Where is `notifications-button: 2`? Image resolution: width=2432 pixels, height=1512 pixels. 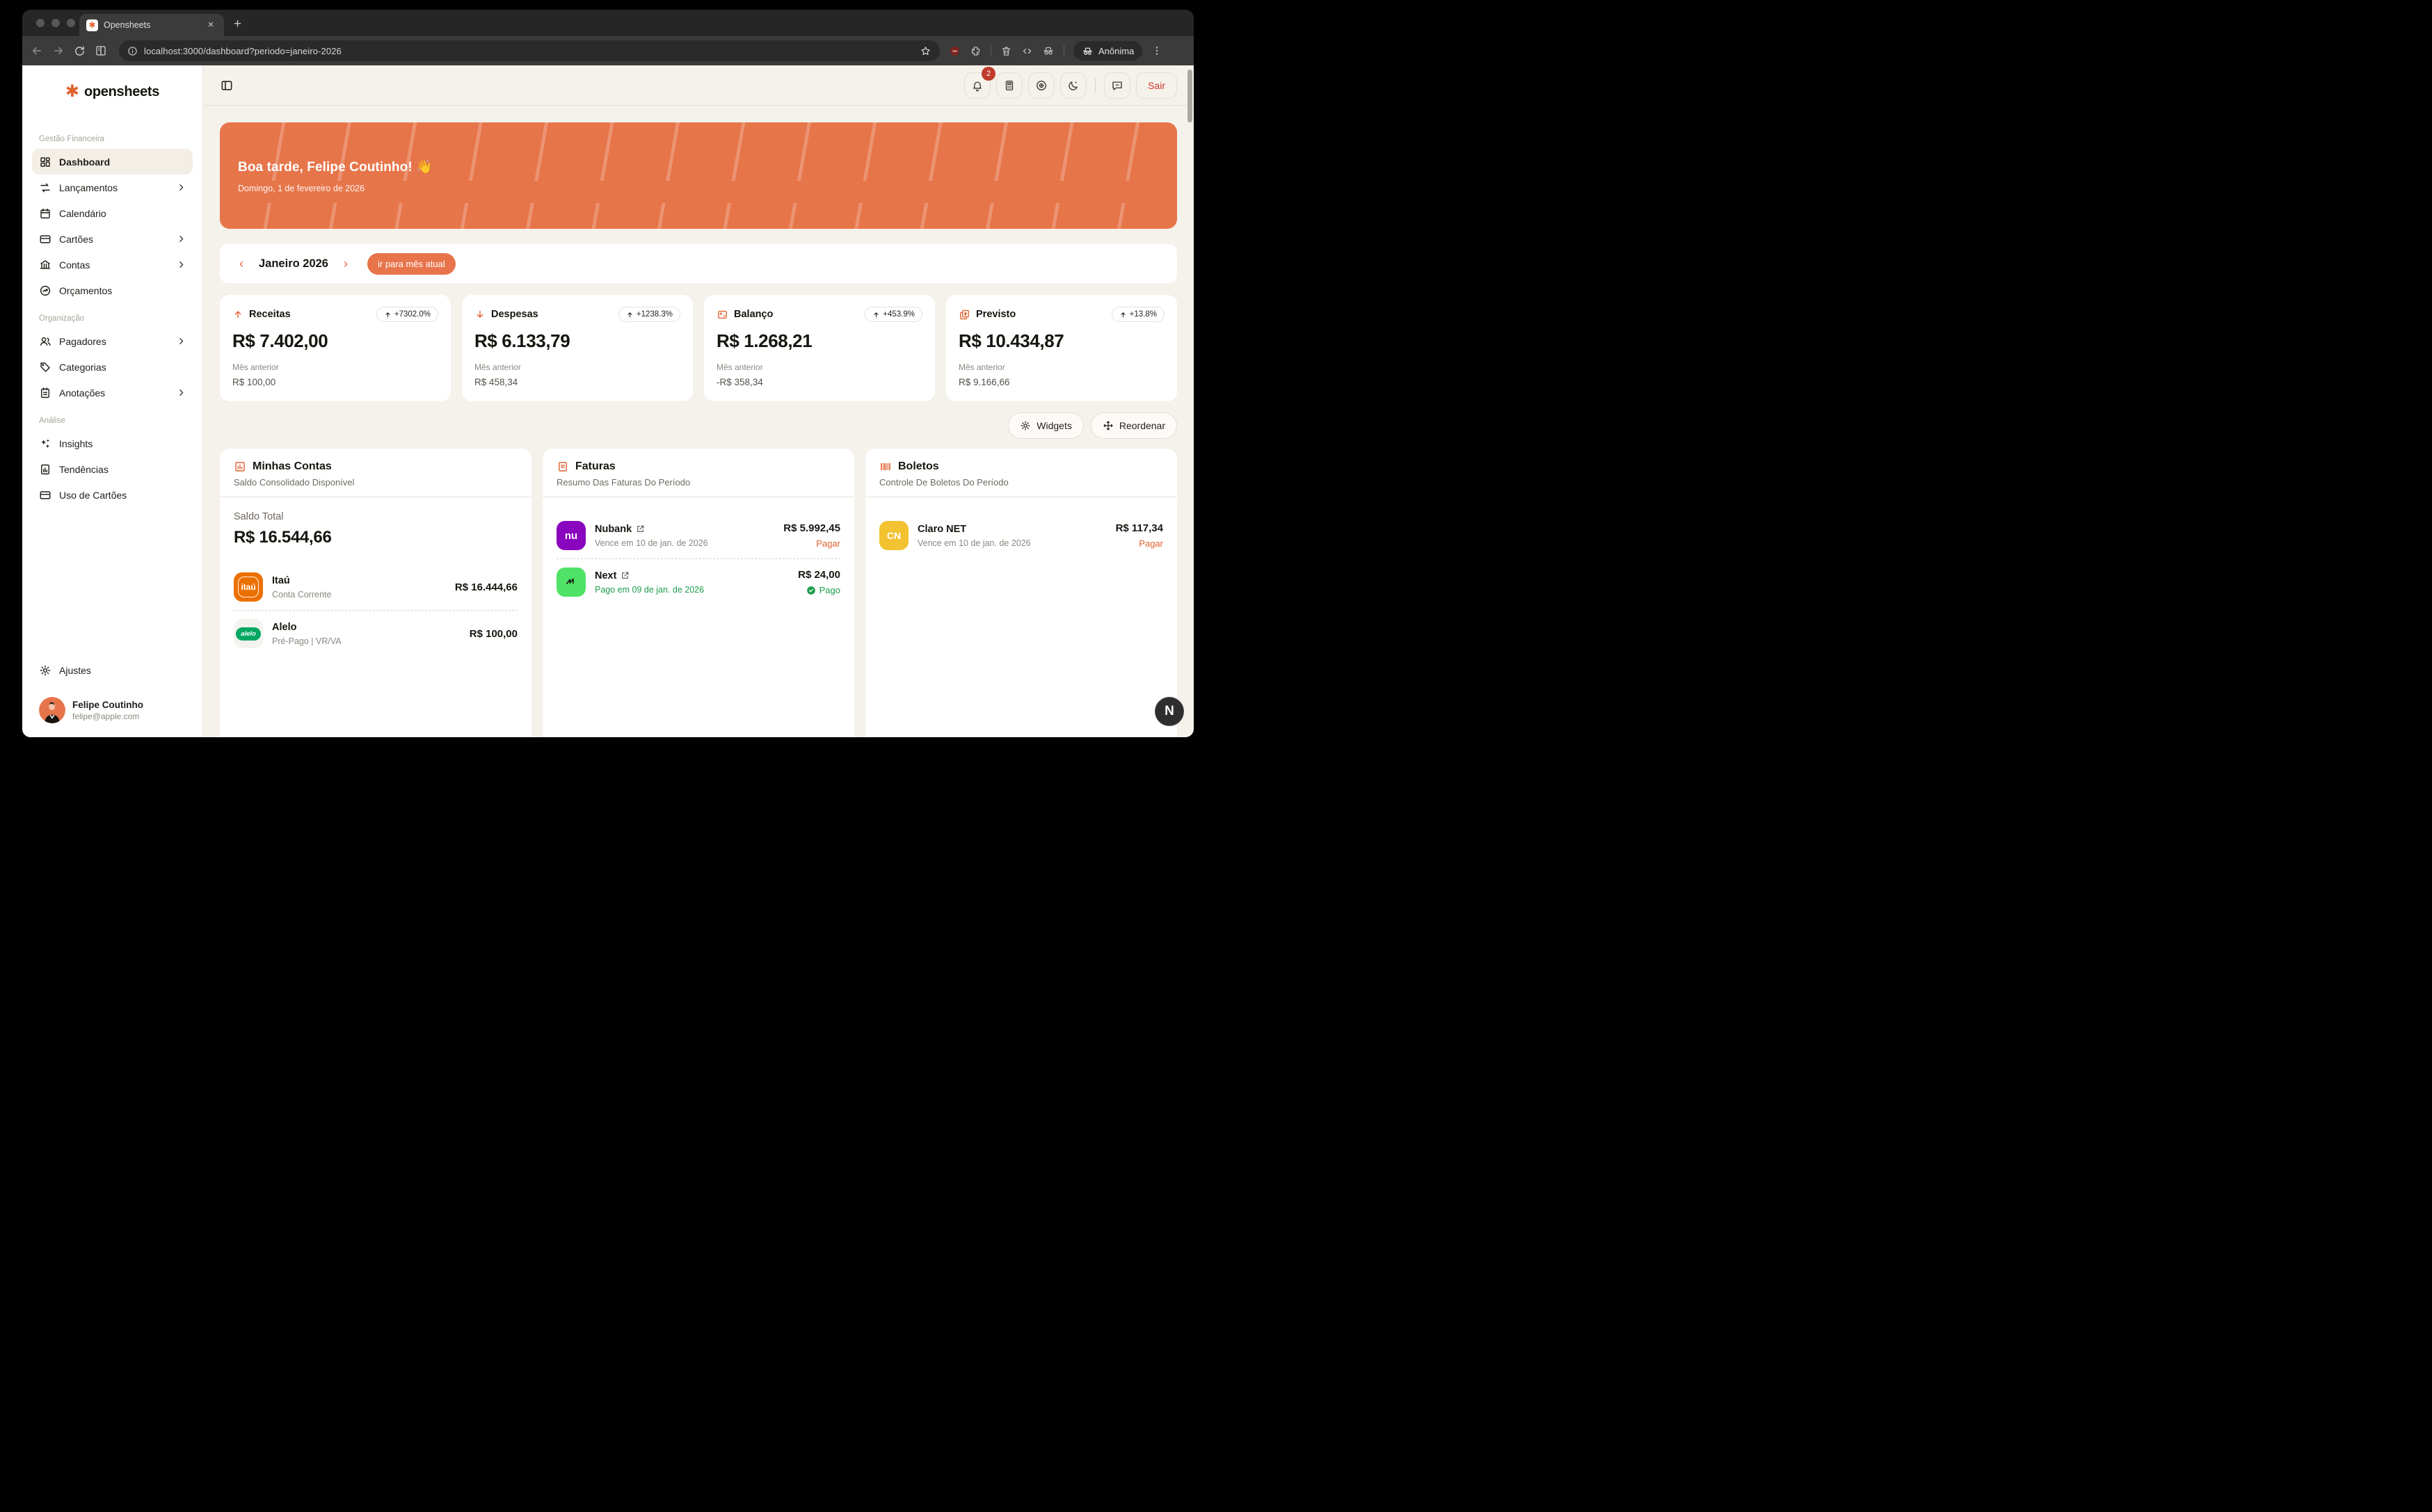 notifications-button: 2 is located at coordinates (980, 82).